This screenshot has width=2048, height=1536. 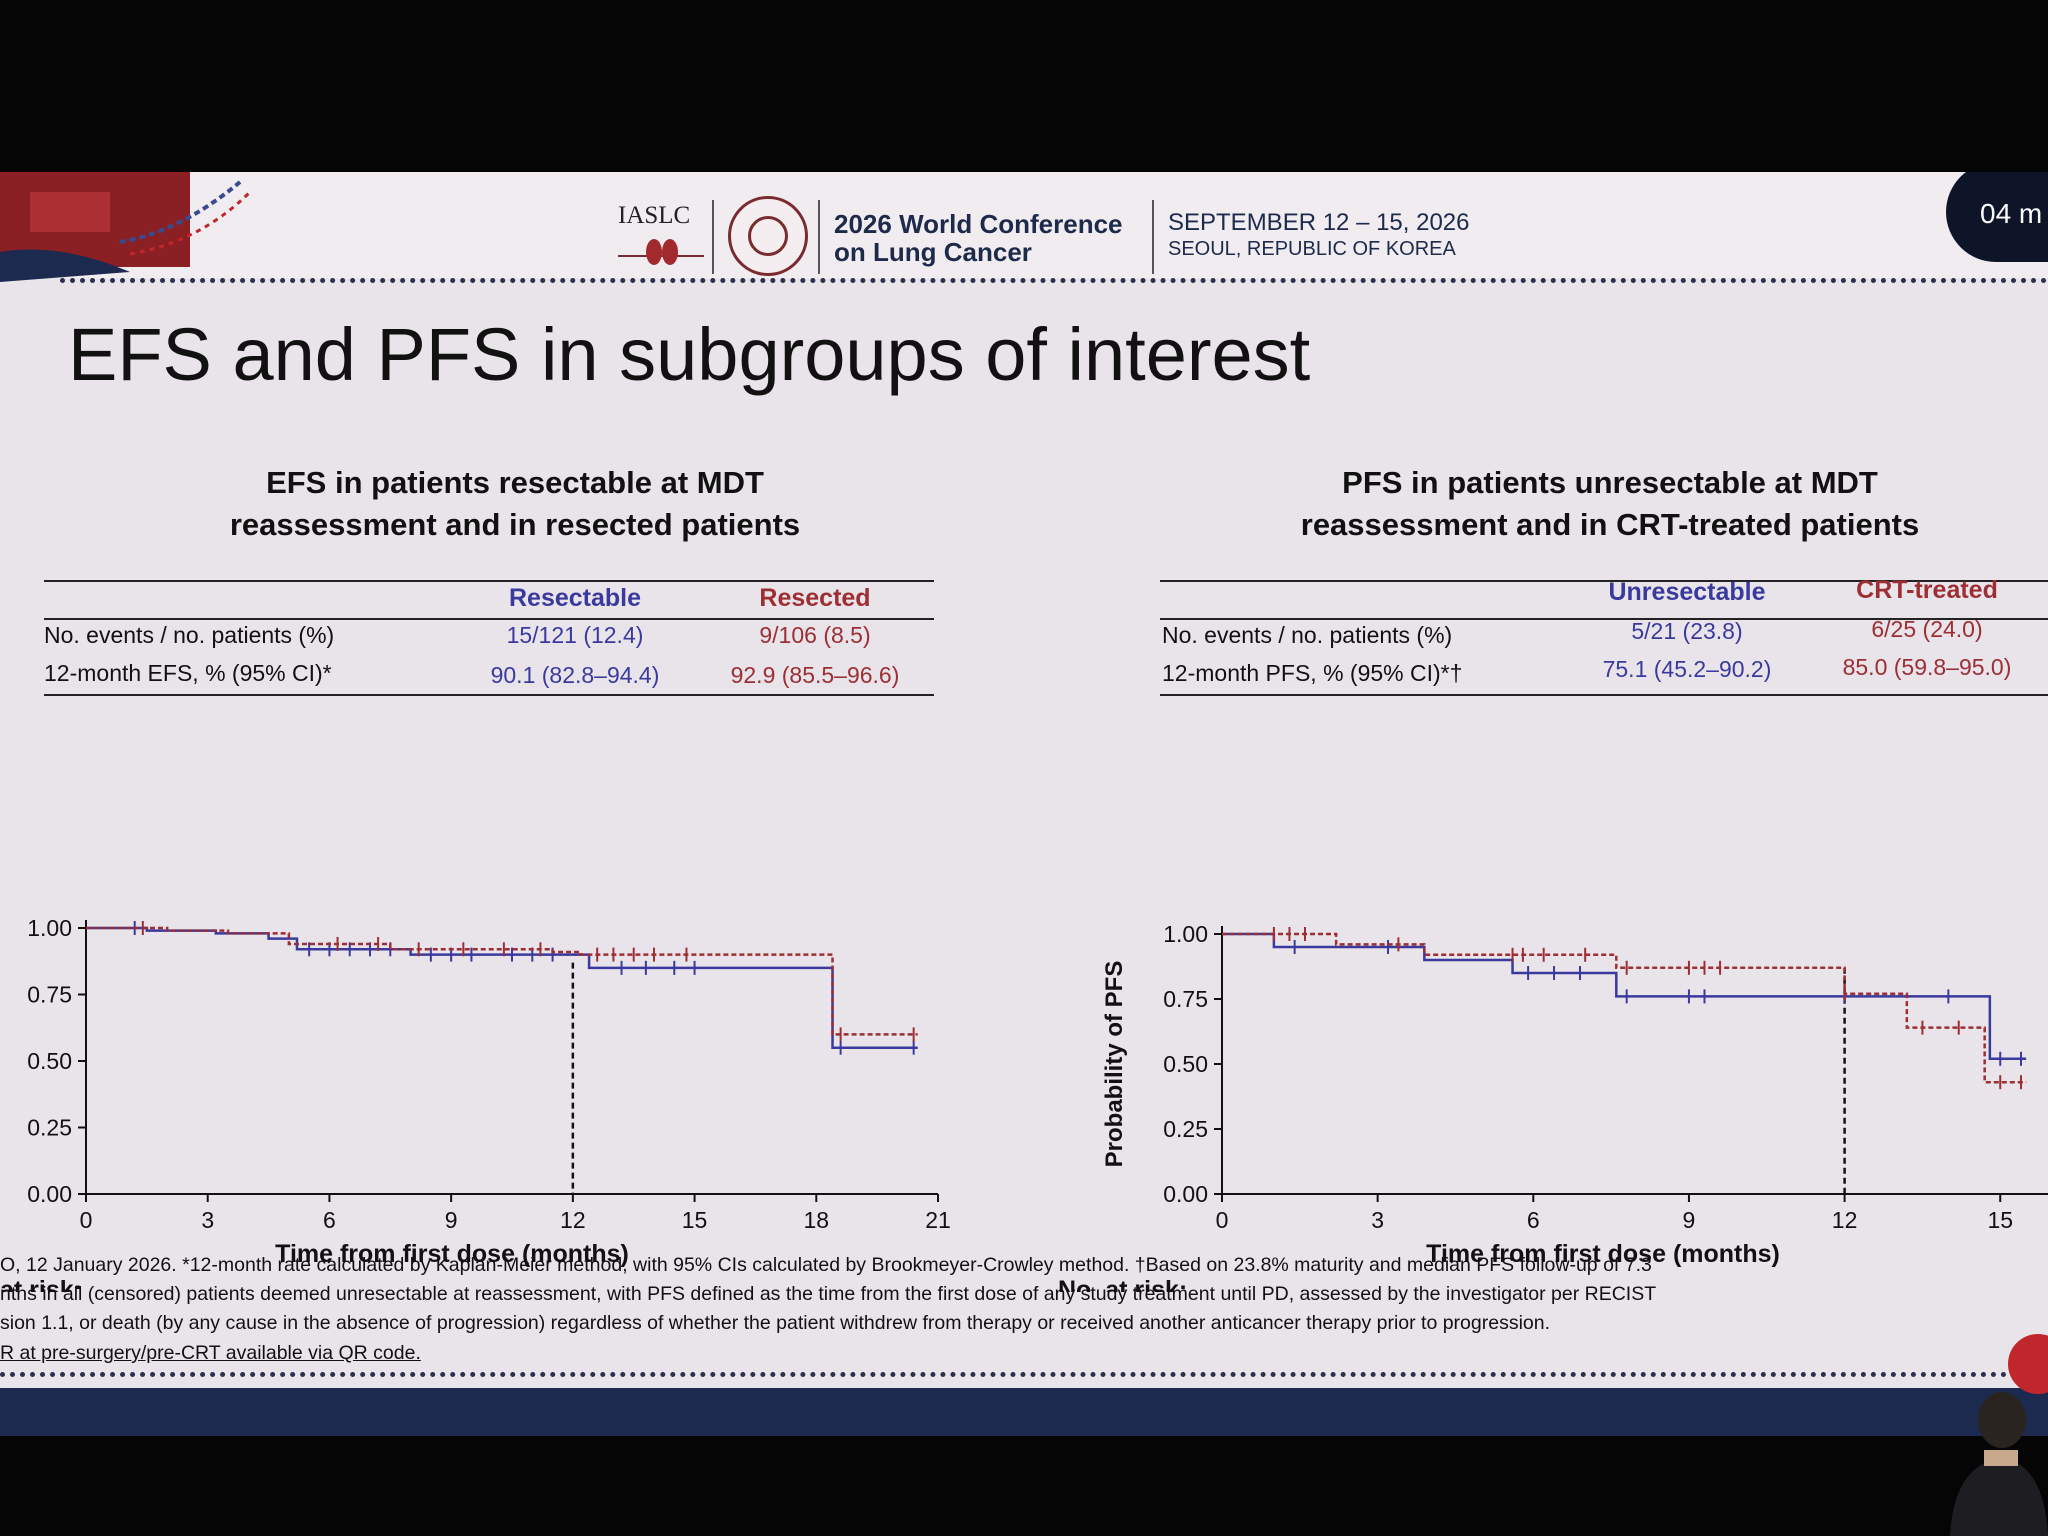 What do you see at coordinates (1312, 673) in the screenshot?
I see `right-row2-label: 12-month PFS, % (95% CI)*†` at bounding box center [1312, 673].